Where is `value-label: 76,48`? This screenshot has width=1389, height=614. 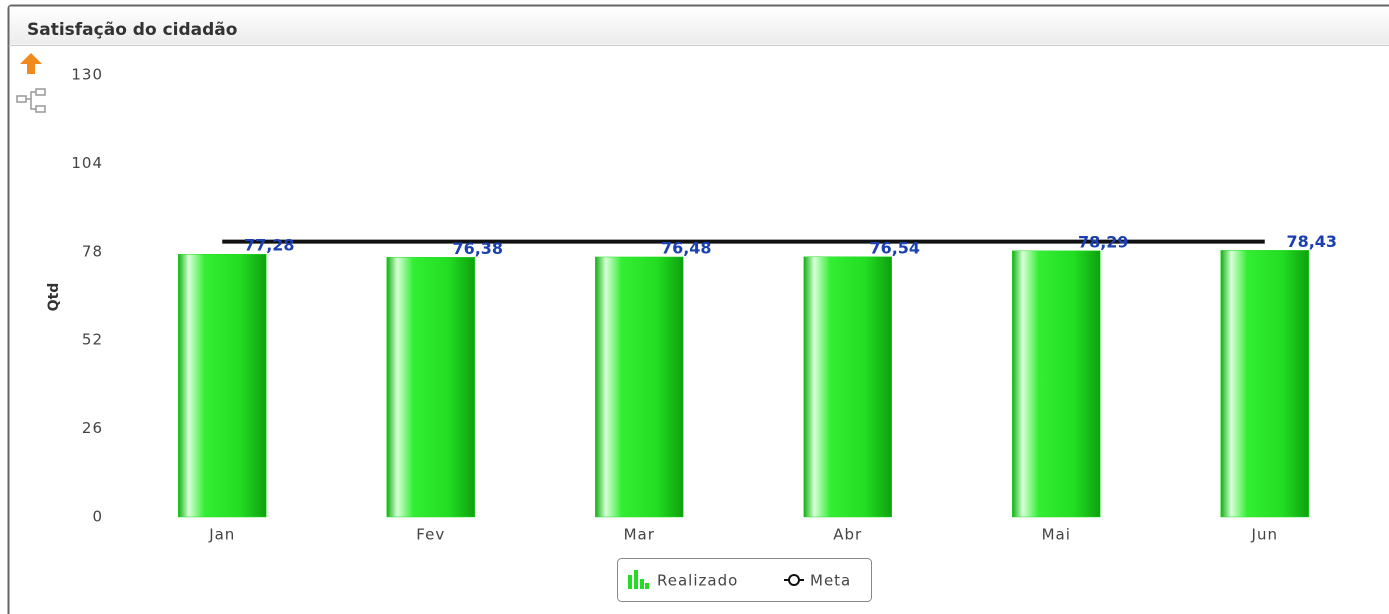
value-label: 76,48 is located at coordinates (686, 247).